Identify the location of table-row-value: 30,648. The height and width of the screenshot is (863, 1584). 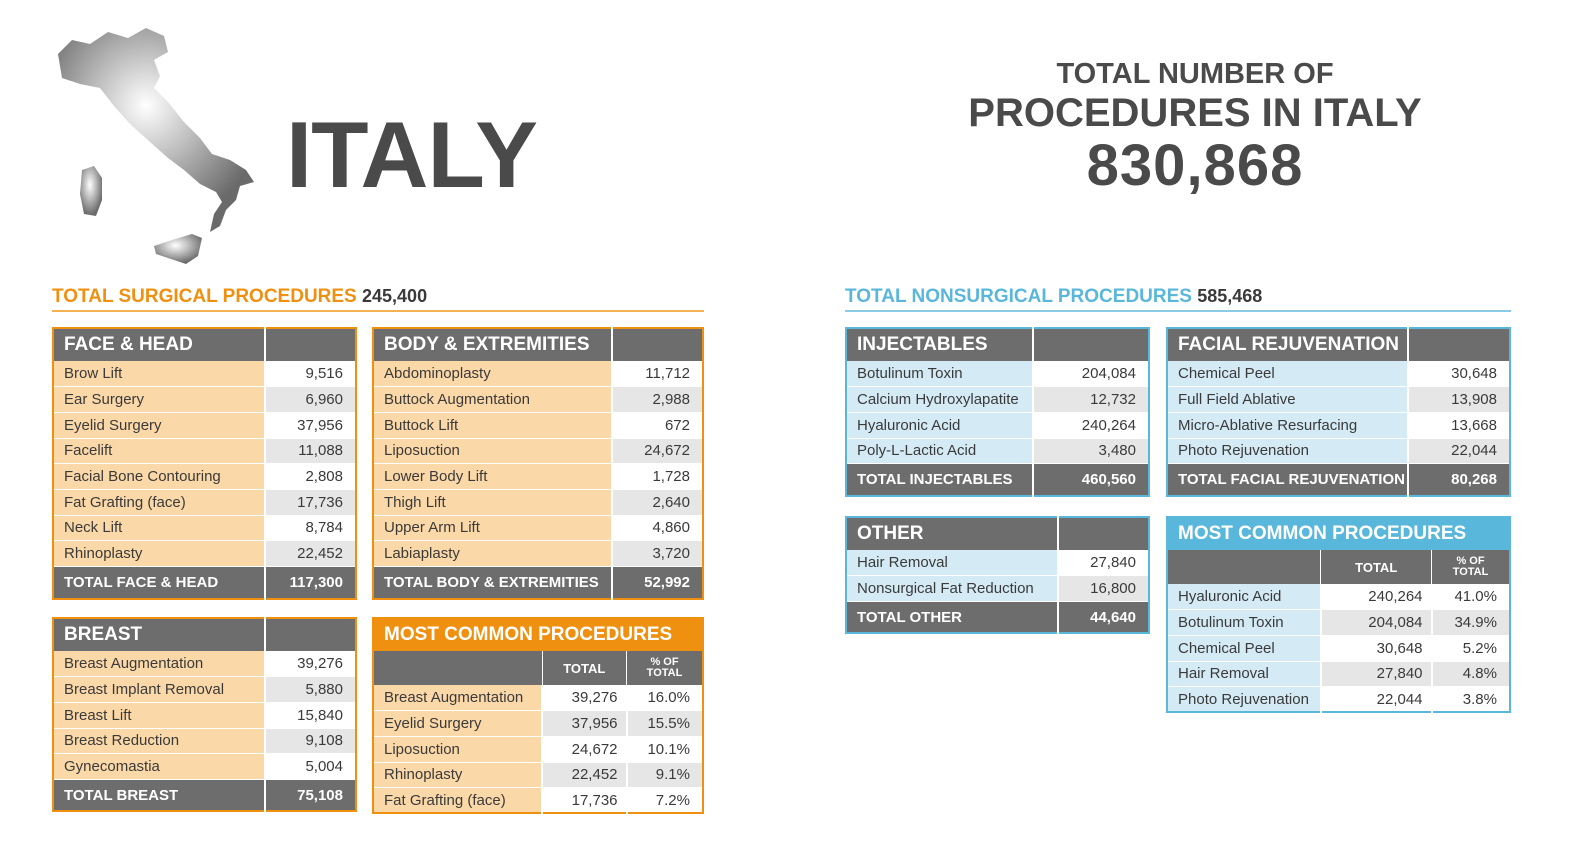
(1459, 374).